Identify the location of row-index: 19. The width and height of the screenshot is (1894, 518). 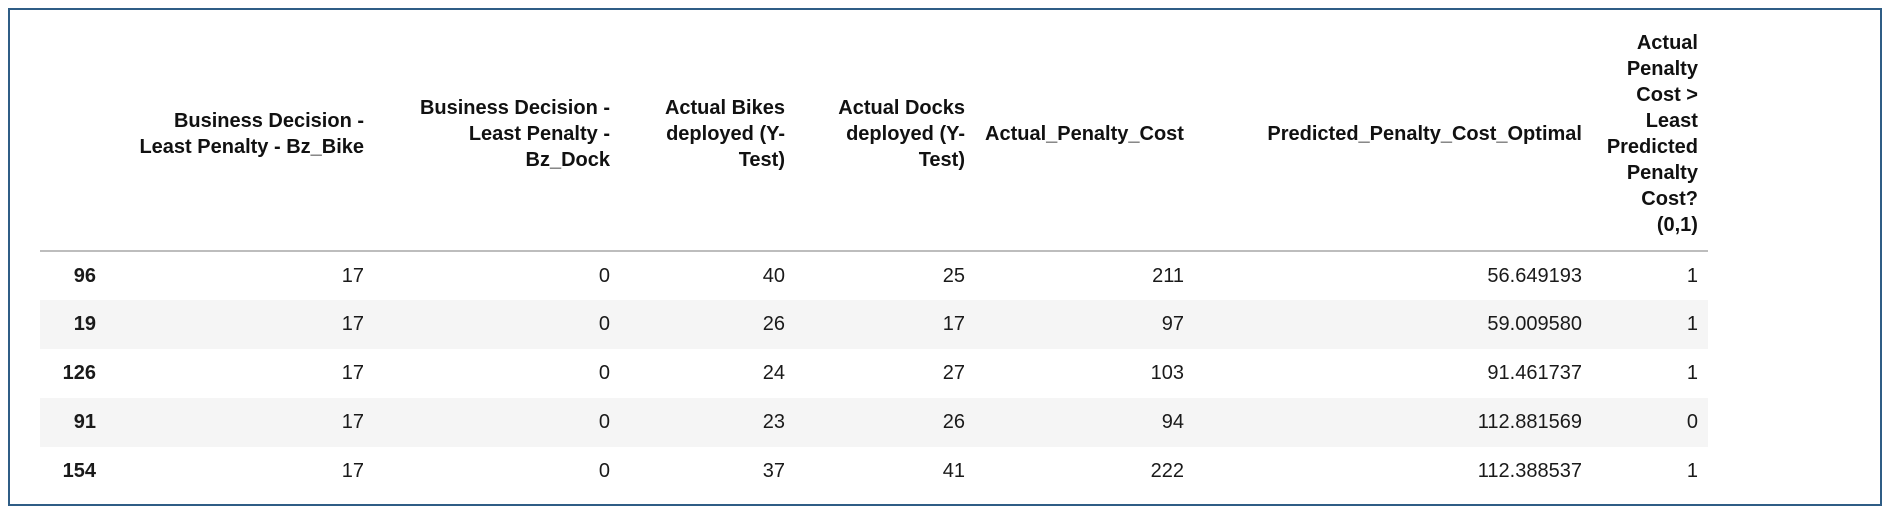
(74, 324).